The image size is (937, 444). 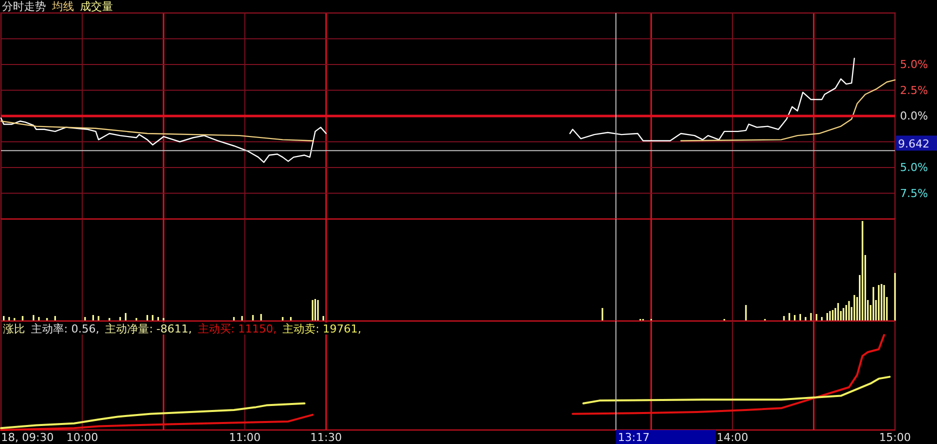 What do you see at coordinates (244, 437) in the screenshot?
I see `x-tick-label: 11:00` at bounding box center [244, 437].